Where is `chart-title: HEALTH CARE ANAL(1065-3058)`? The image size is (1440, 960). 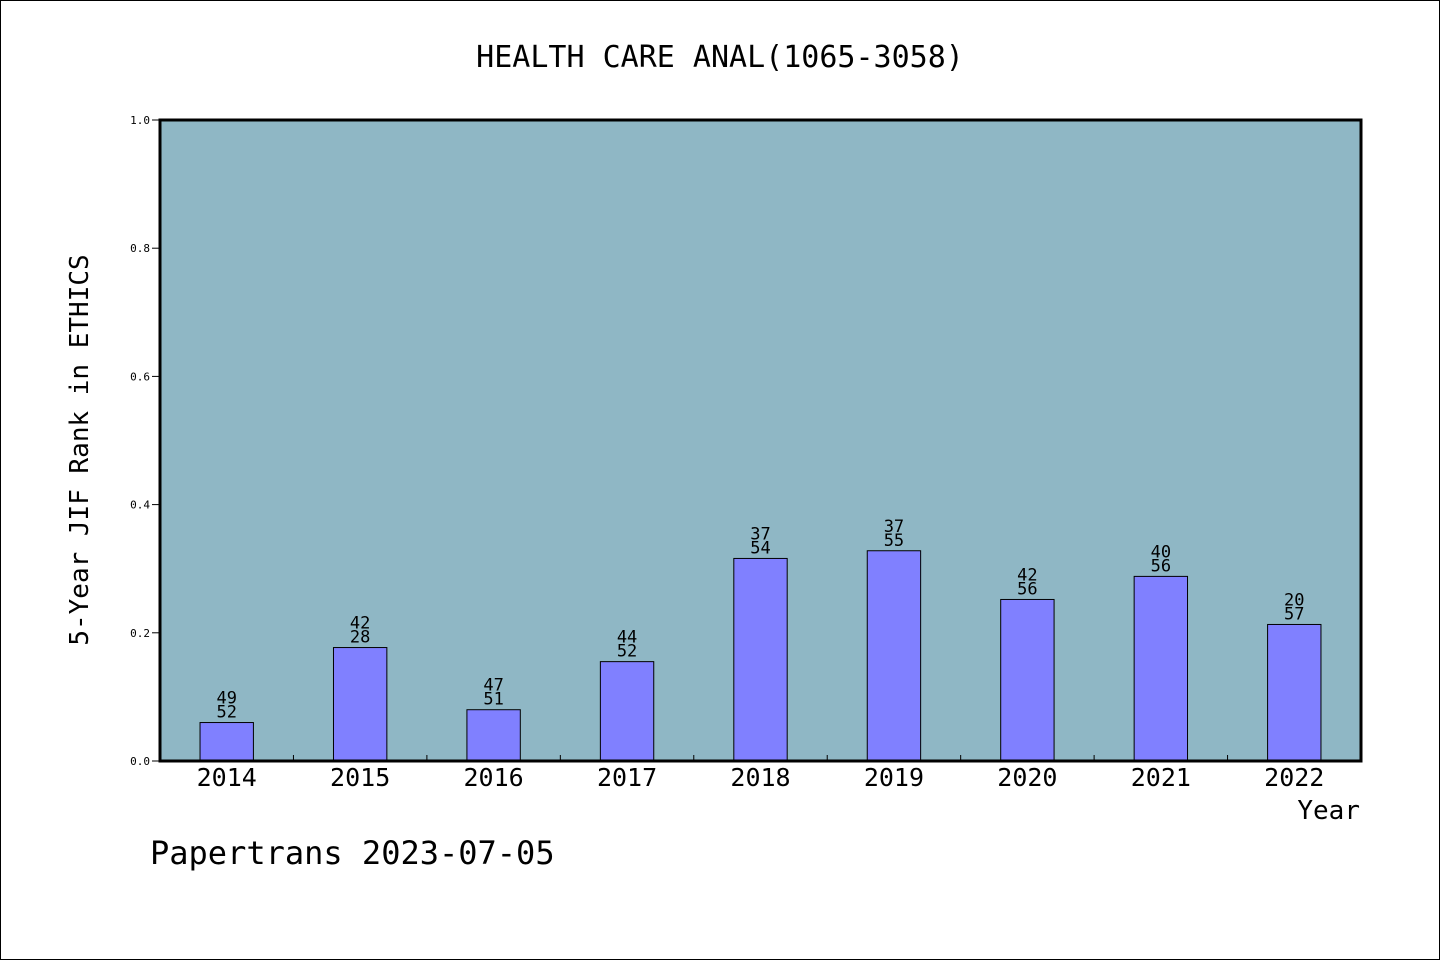
chart-title: HEALTH CARE ANAL(1065-3058) is located at coordinates (720, 57).